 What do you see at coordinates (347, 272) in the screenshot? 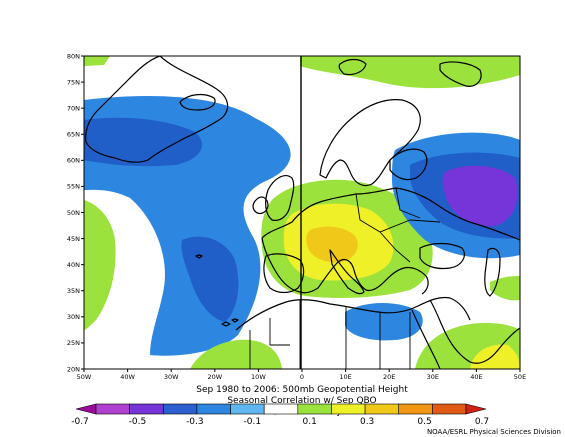
I see `italy-coast` at bounding box center [347, 272].